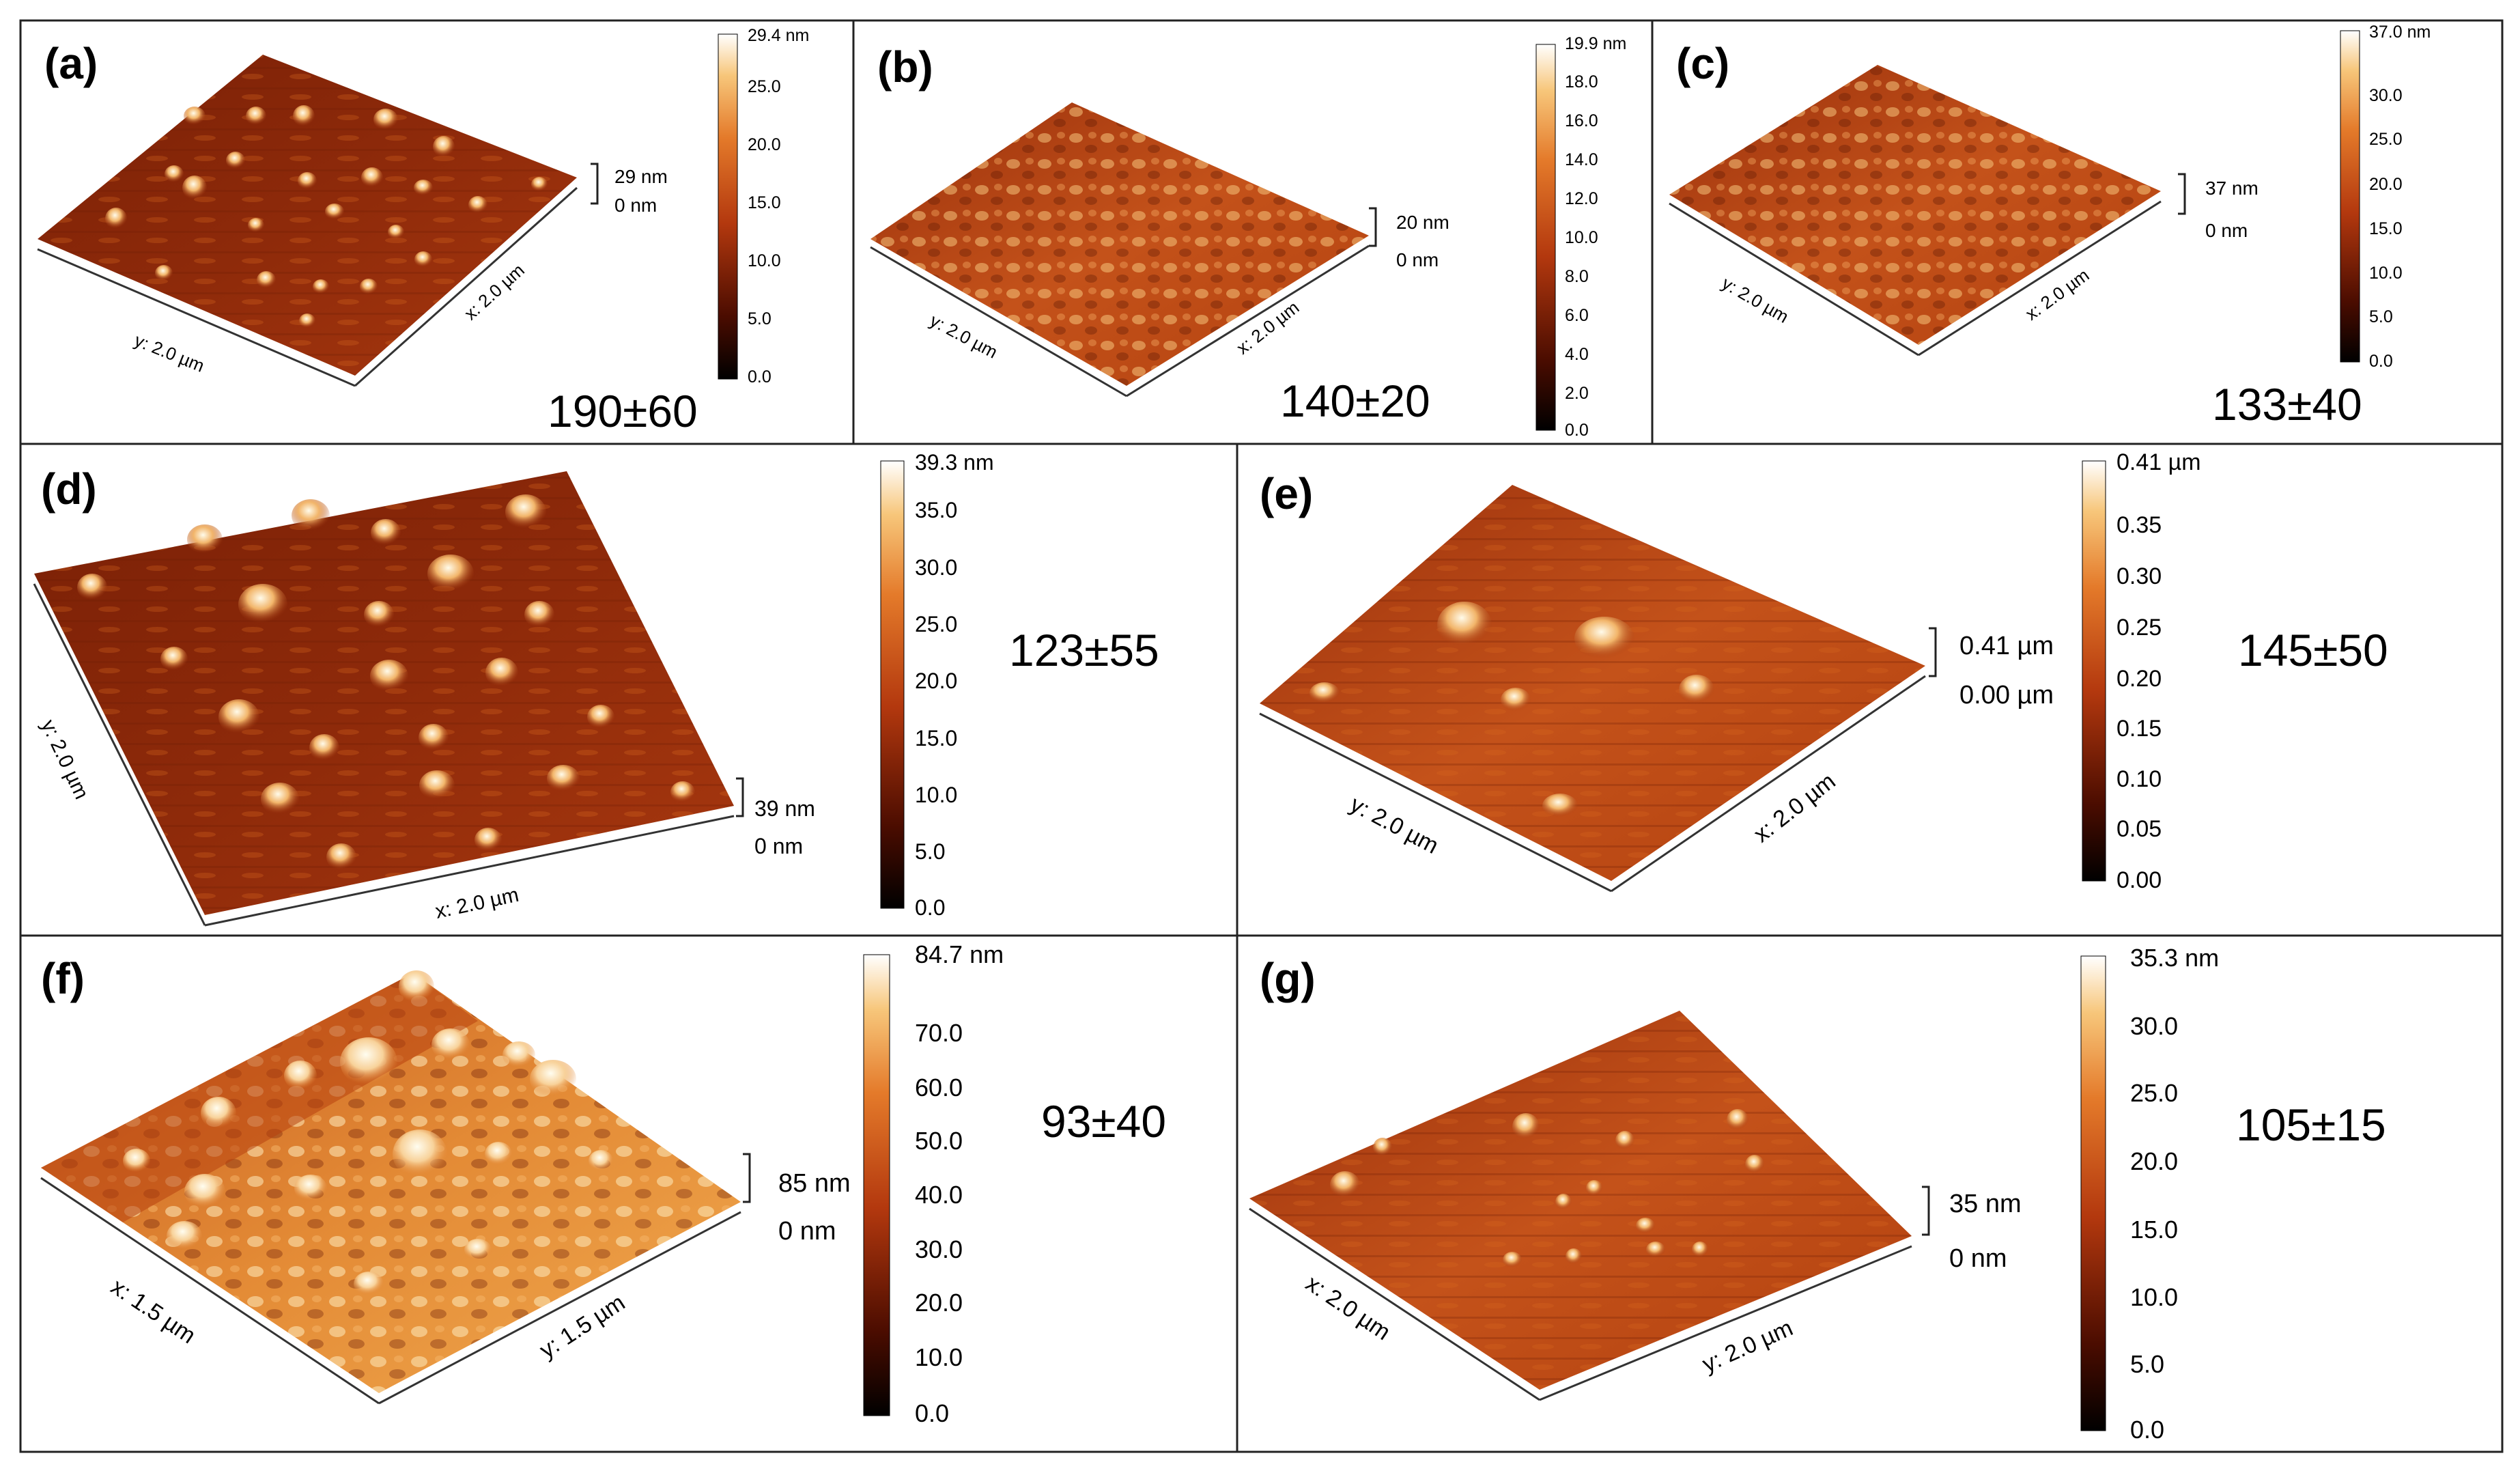 This screenshot has height=1473, width=2520. What do you see at coordinates (1422, 223) in the screenshot?
I see `height-scale-top: 20 nm` at bounding box center [1422, 223].